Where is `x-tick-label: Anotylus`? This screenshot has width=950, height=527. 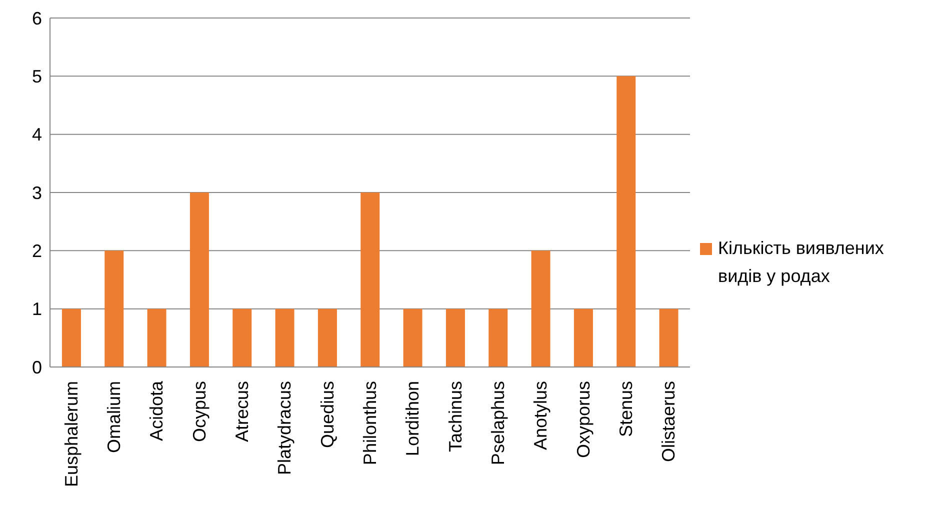
x-tick-label: Anotylus is located at coordinates (540, 415).